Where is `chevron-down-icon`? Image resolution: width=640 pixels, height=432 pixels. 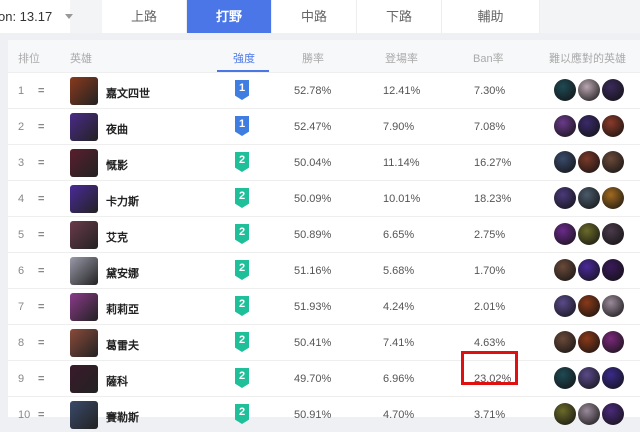
chevron-down-icon is located at coordinates (69, 16).